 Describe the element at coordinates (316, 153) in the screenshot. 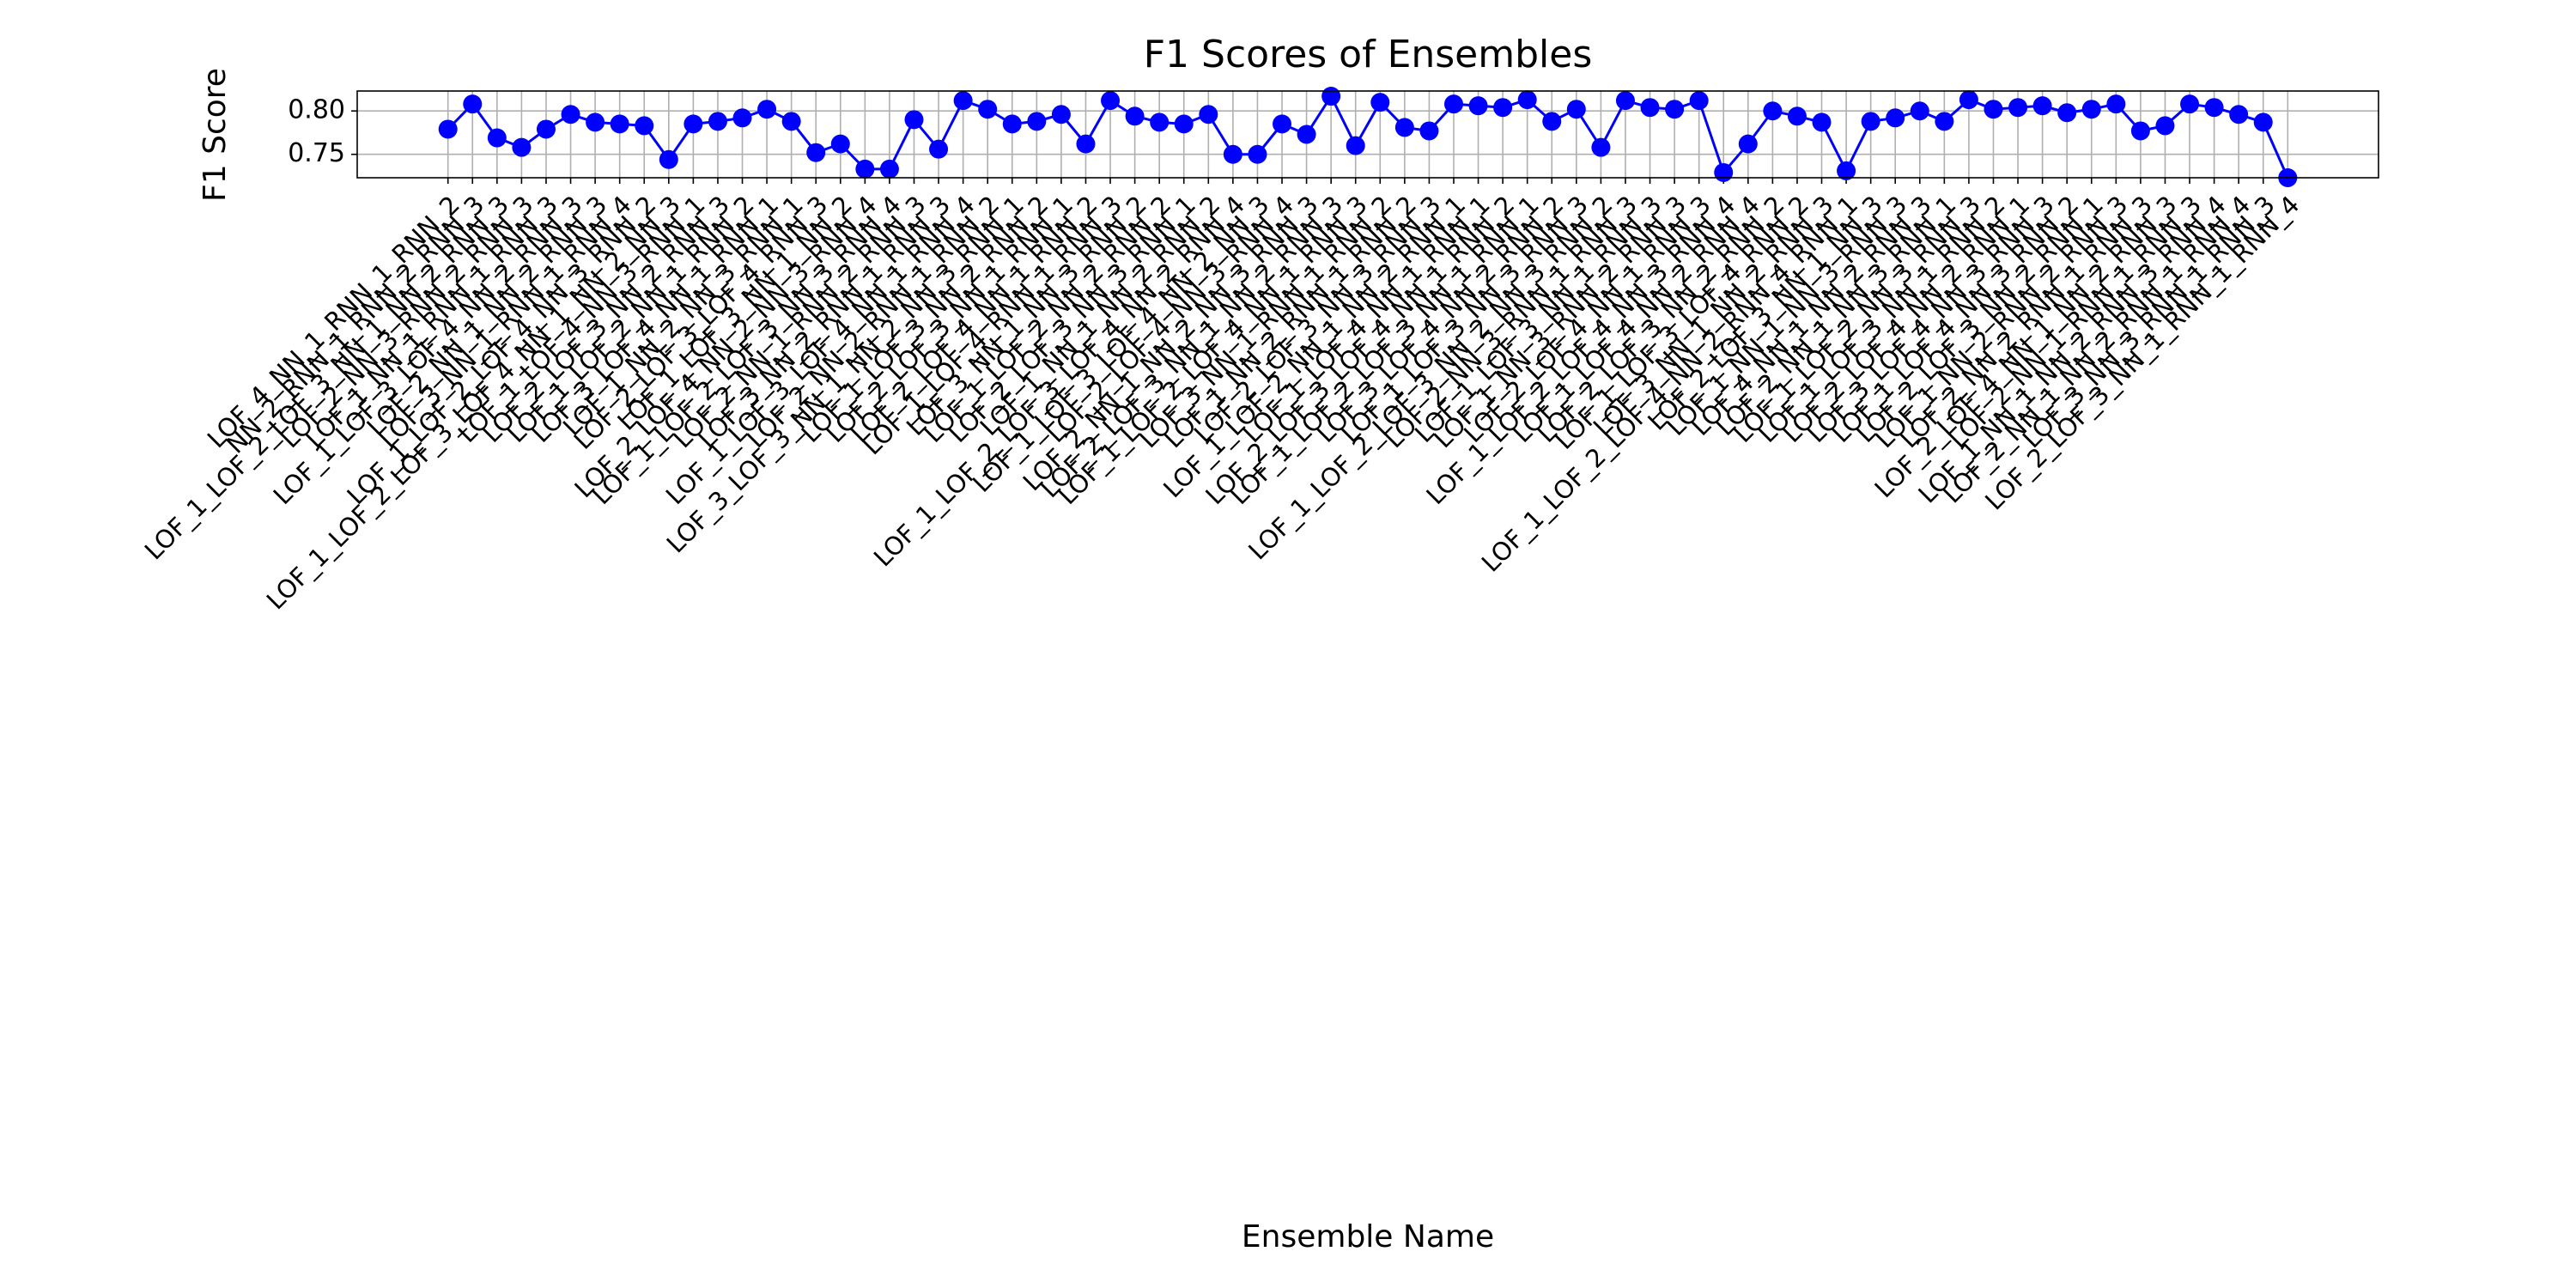

I see `y-tick-label: 0.75` at that location.